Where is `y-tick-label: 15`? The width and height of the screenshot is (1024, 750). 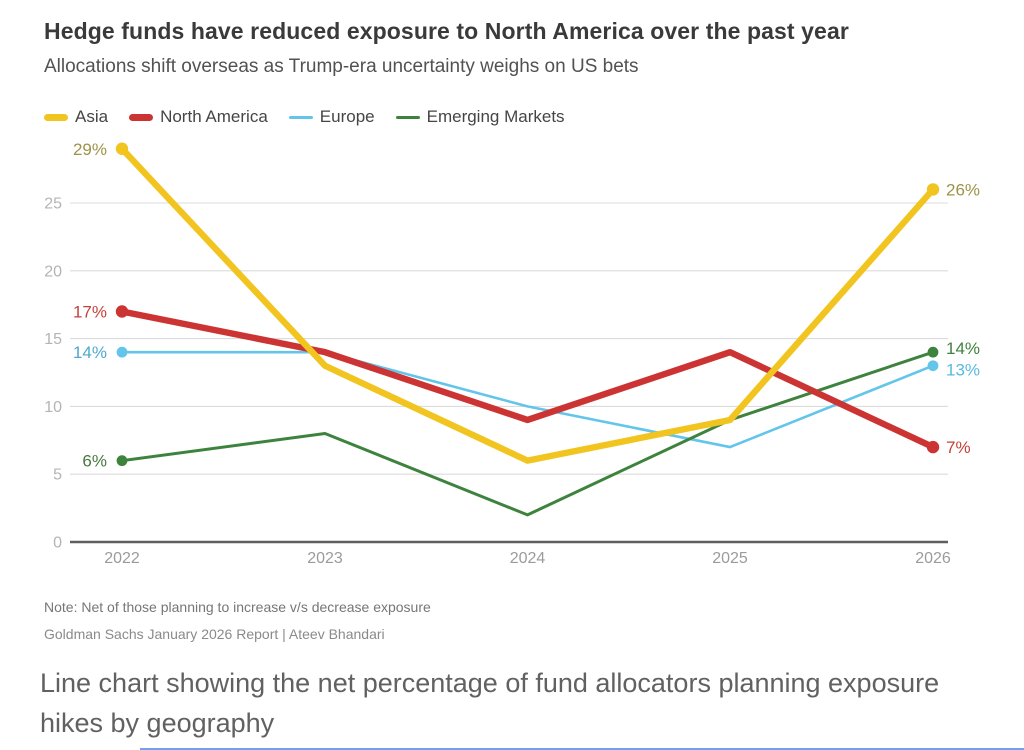
y-tick-label: 15 is located at coordinates (53, 339).